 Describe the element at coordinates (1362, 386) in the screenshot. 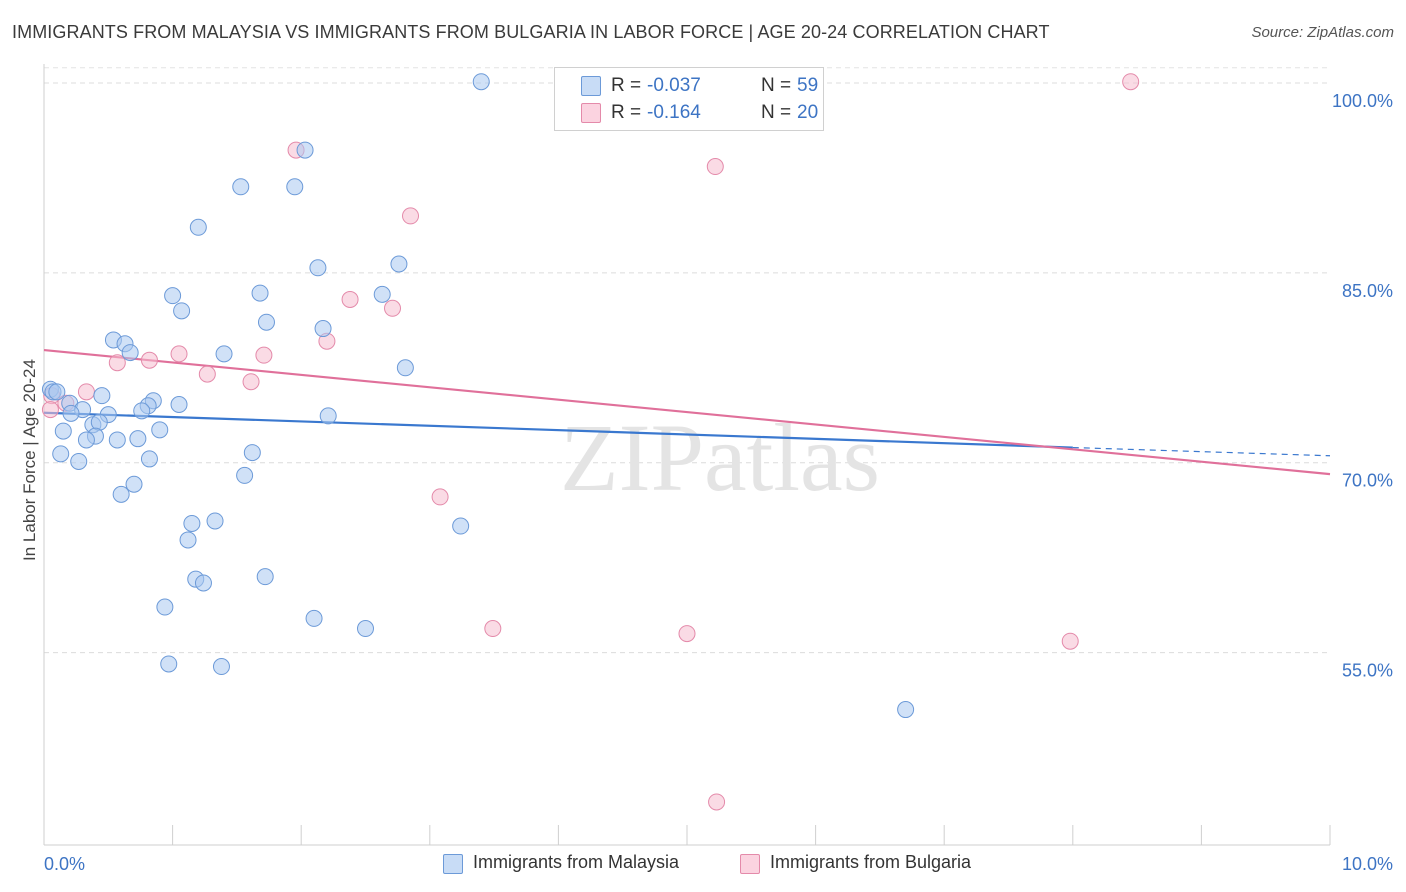

I see `y-tick-labels: 100.0% 85.0% 70.0% 55.0%` at that location.